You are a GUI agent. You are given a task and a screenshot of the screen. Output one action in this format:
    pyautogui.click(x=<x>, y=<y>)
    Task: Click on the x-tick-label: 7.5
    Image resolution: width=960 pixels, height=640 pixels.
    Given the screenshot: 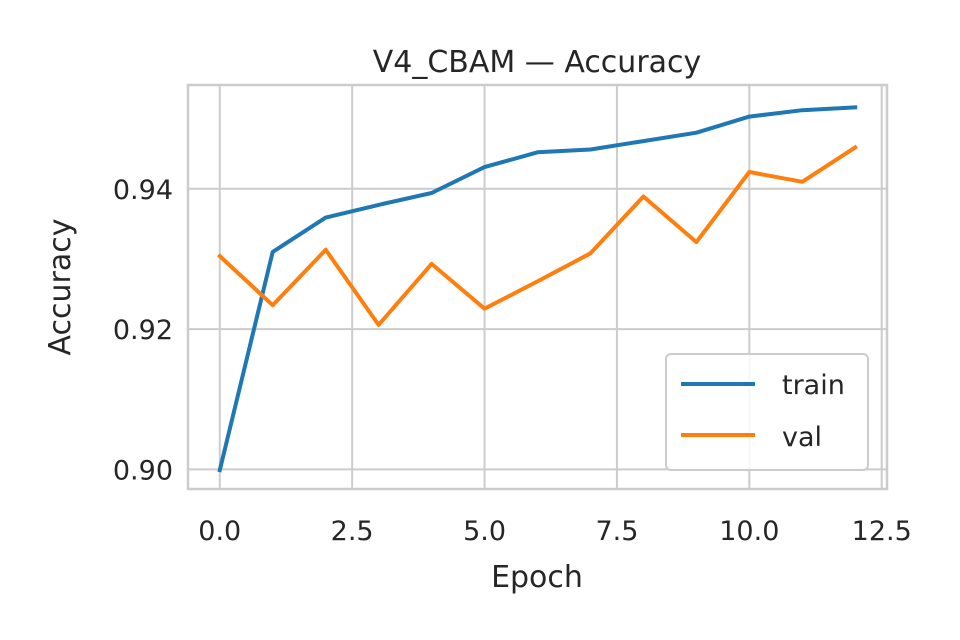 What is the action you would take?
    pyautogui.click(x=616, y=531)
    